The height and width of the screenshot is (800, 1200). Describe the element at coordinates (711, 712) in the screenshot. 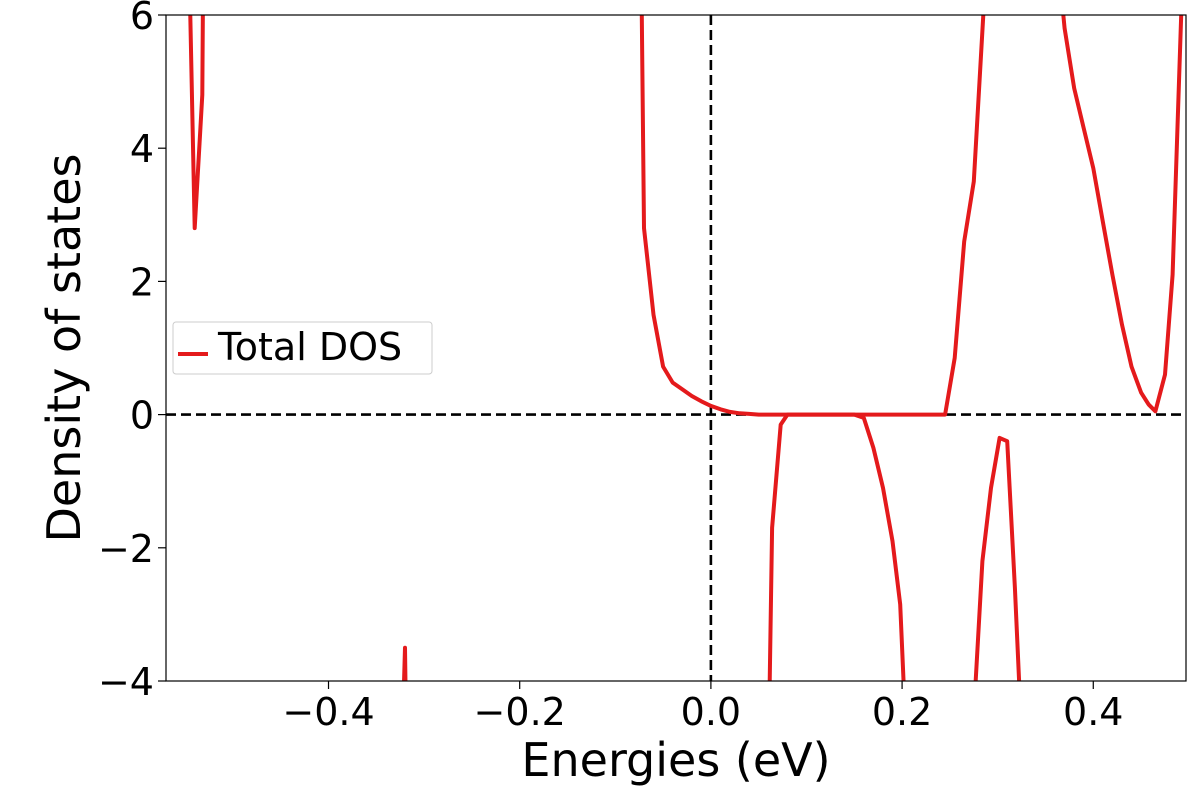

I see `x-tick-label: 0.0` at that location.